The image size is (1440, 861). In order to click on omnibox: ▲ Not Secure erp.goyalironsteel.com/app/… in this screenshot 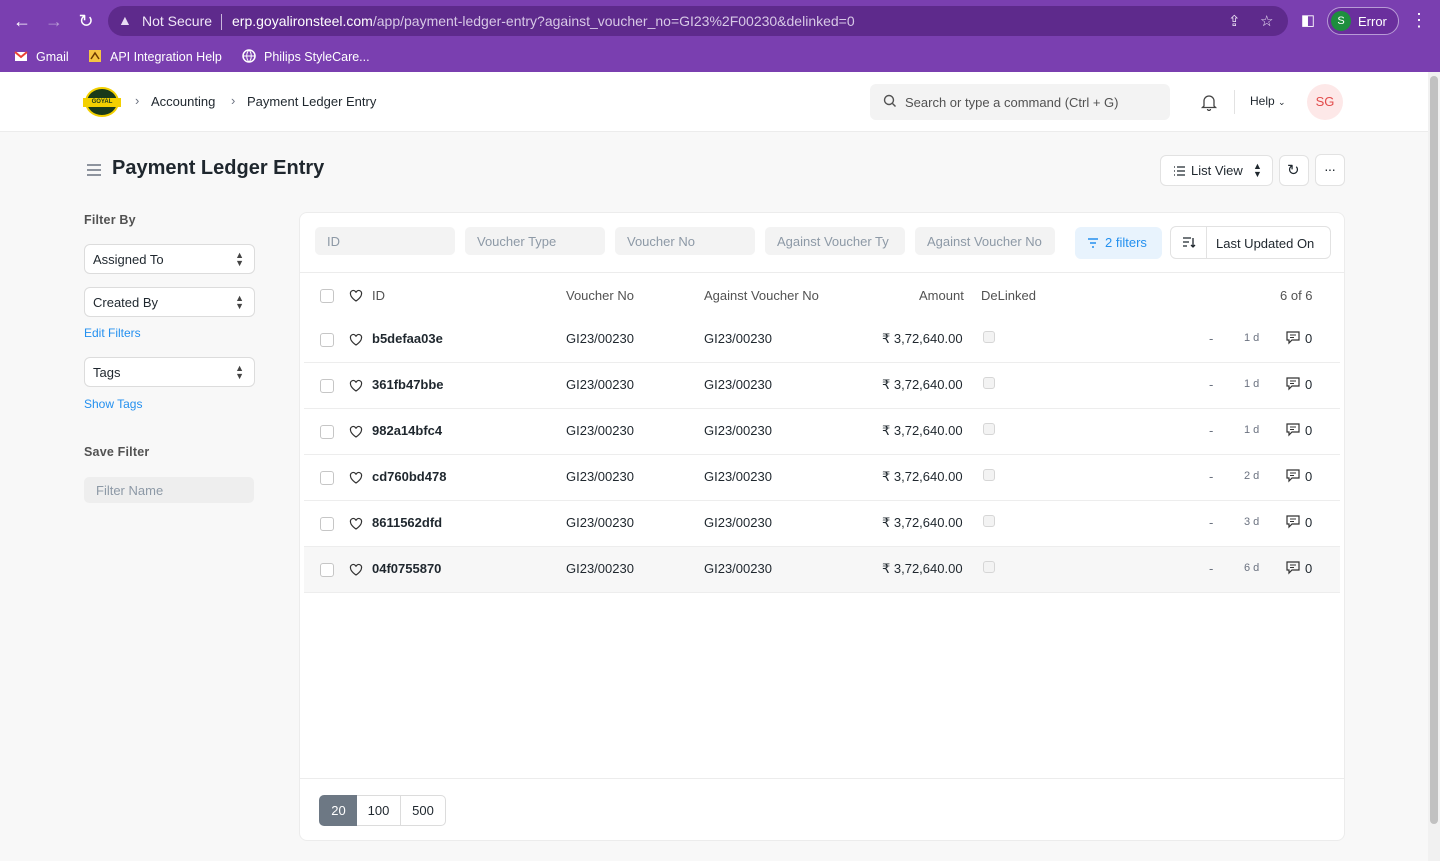, I will do `click(698, 21)`.